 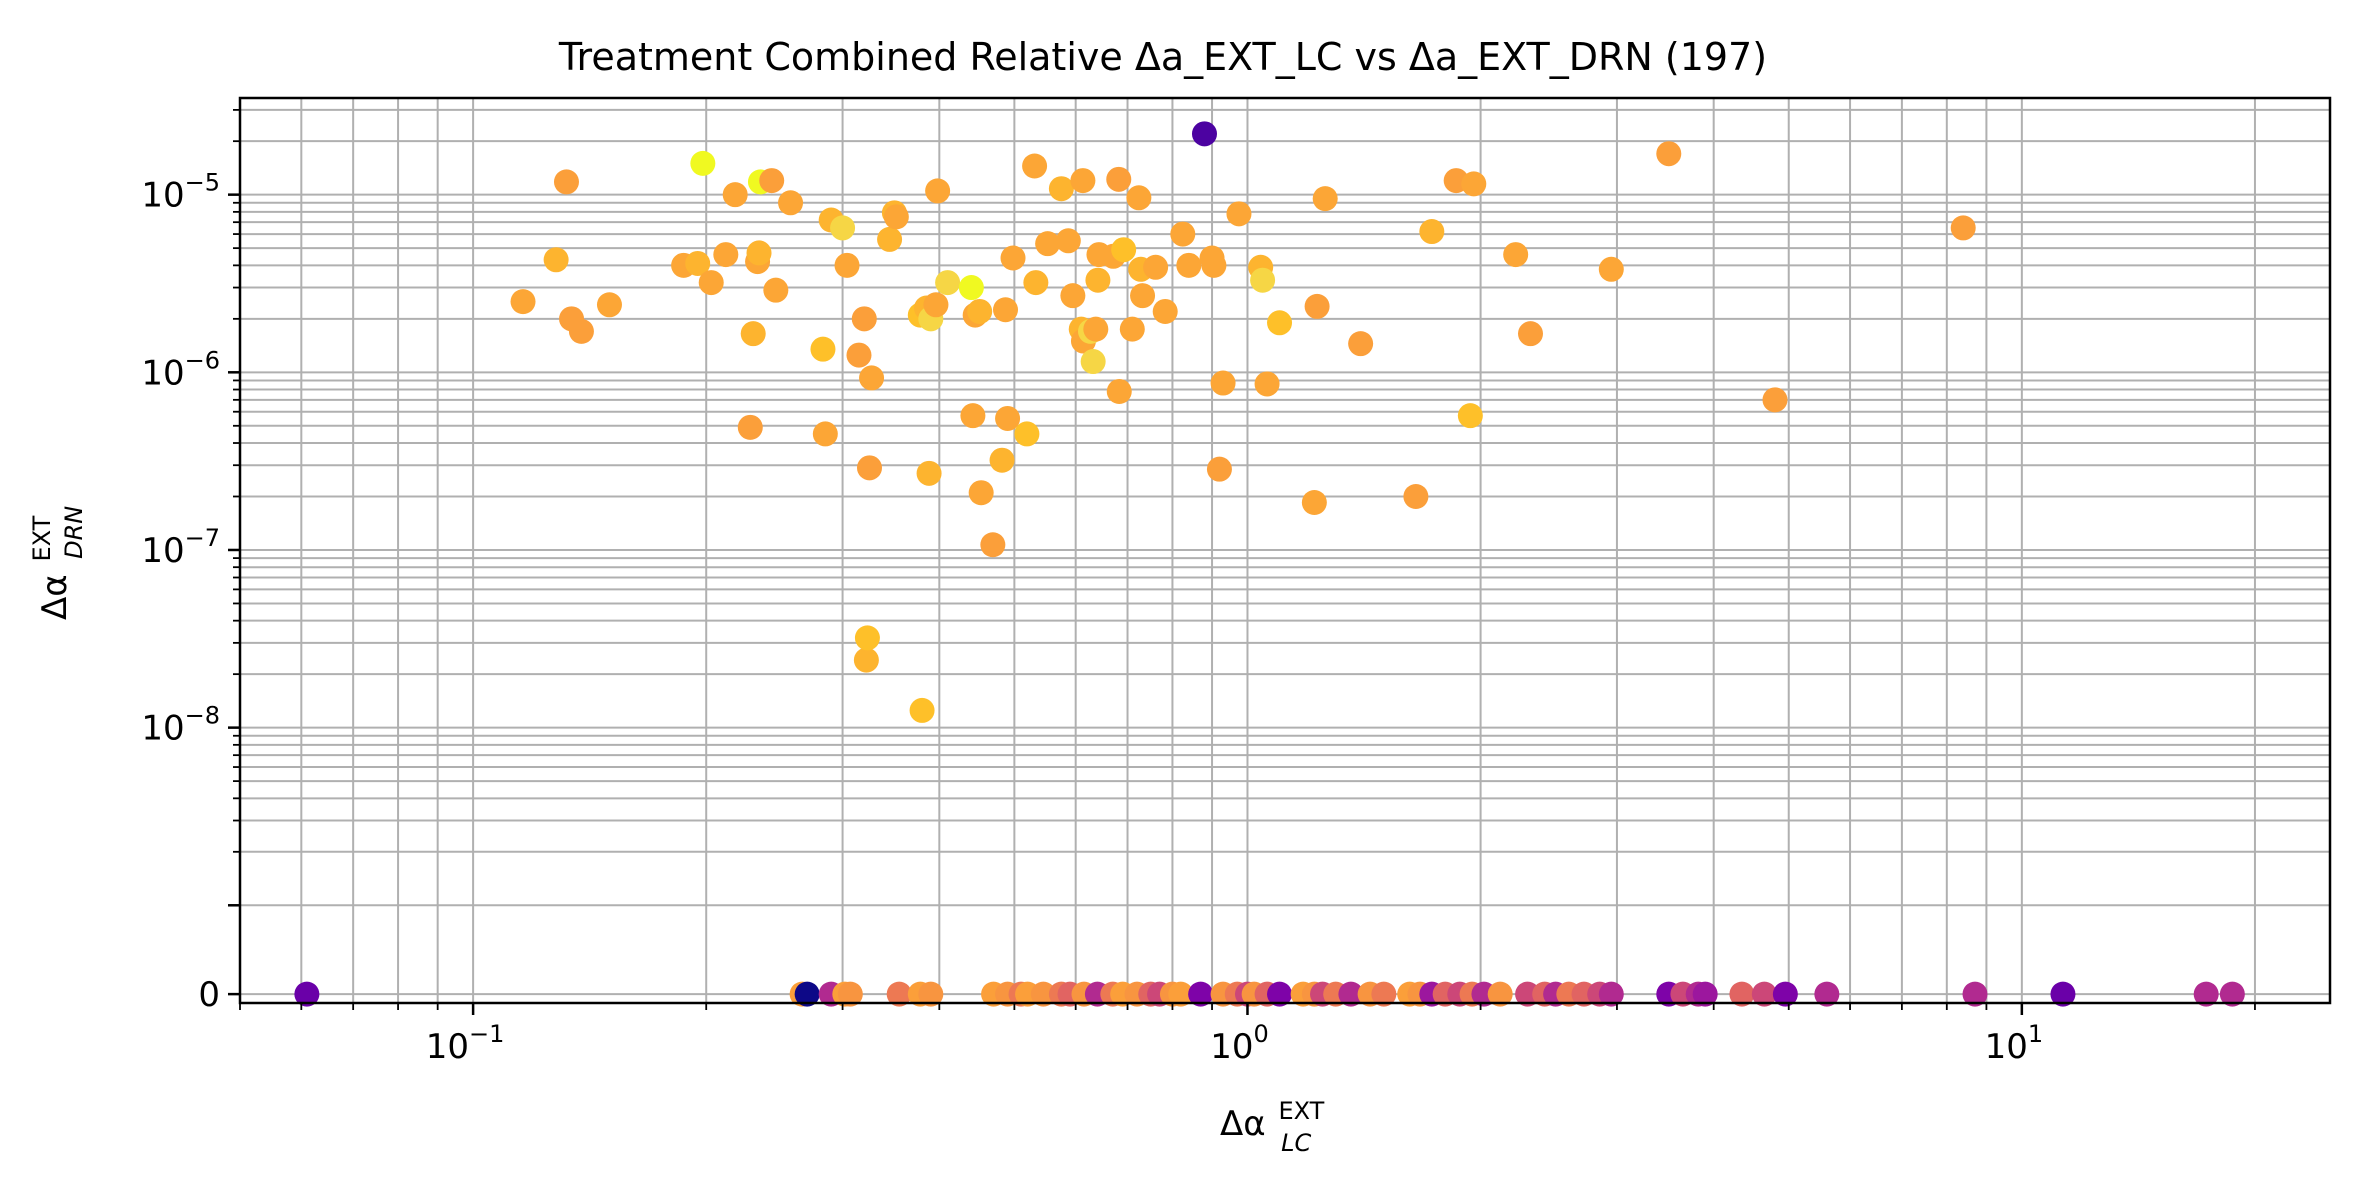 What do you see at coordinates (209, 995) in the screenshot?
I see `y-tick-label: 0` at bounding box center [209, 995].